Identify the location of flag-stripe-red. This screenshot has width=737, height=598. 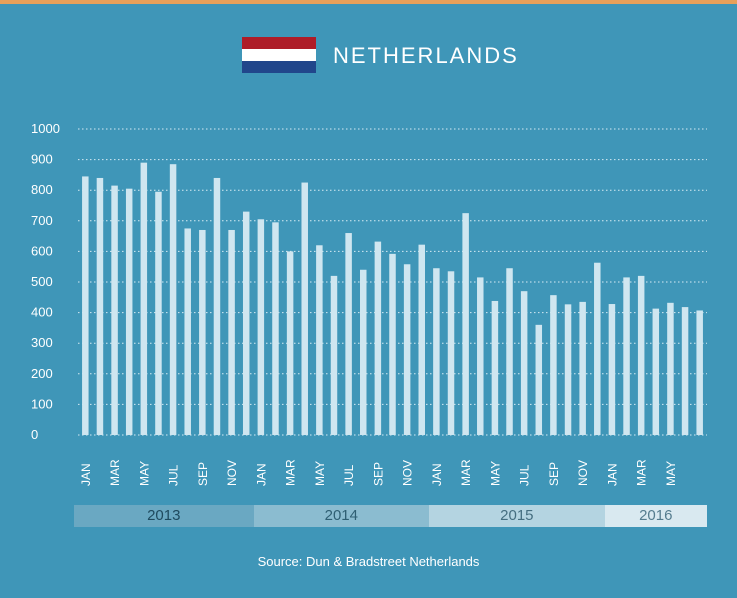
(279, 43).